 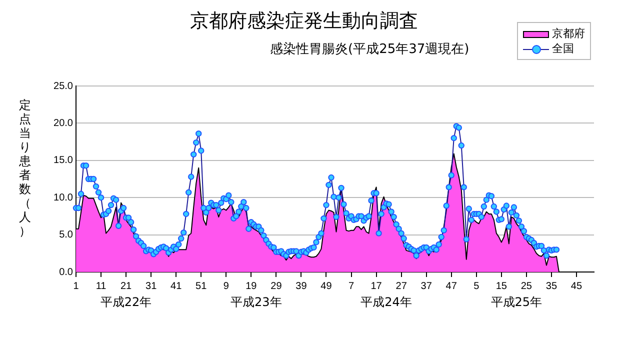 I want to click on y-tick-label: 15.0, so click(x=64, y=160).